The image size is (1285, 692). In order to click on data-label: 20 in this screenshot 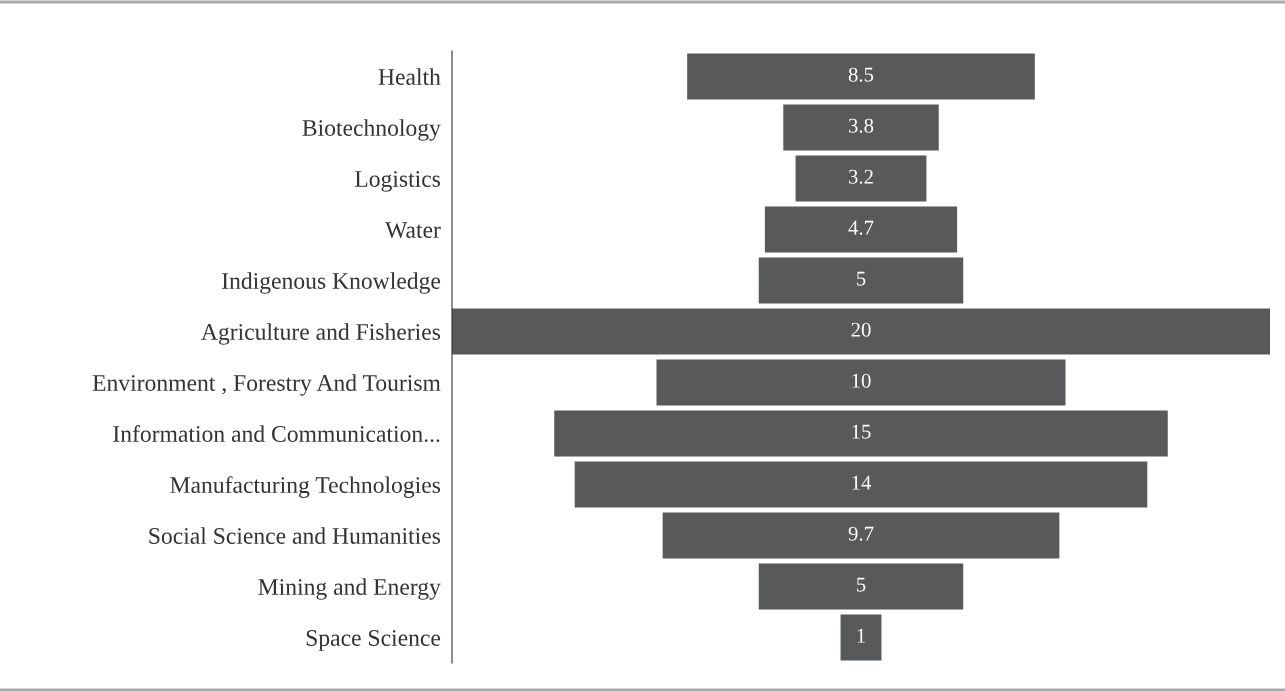, I will do `click(861, 329)`.